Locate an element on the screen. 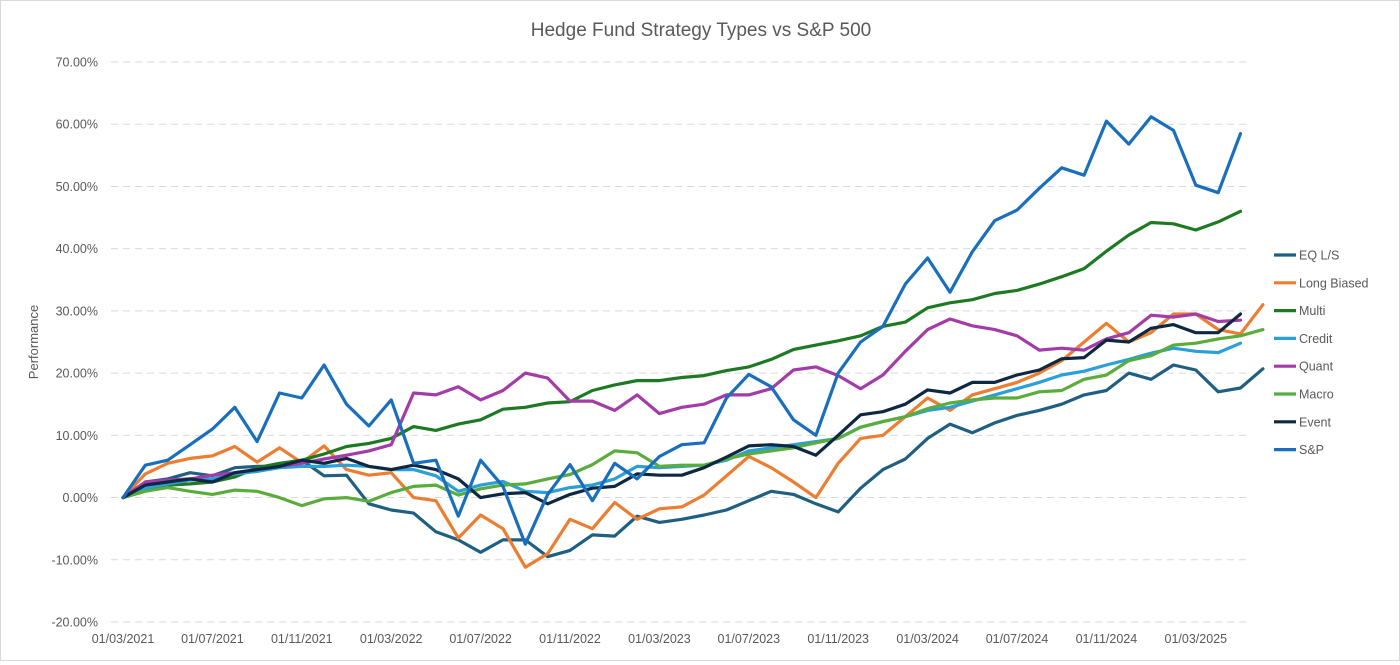 The height and width of the screenshot is (665, 1400). y-tick-label: 30.00% is located at coordinates (77, 311).